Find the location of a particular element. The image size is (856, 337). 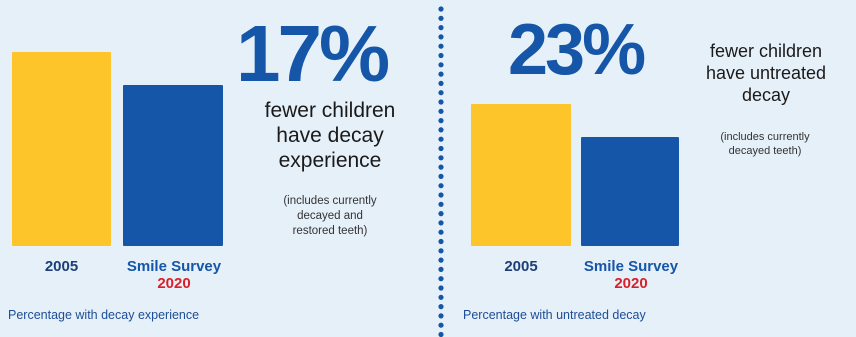

chart-caption-untreated-decay: Percentage with untreated decay is located at coordinates (554, 315).